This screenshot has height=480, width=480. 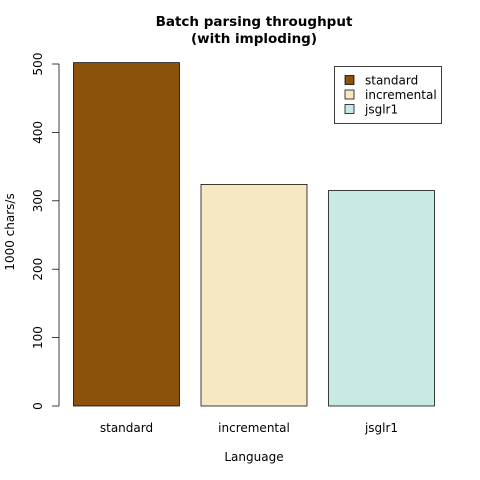 I want to click on y-tick-label: 500, so click(x=38, y=64).